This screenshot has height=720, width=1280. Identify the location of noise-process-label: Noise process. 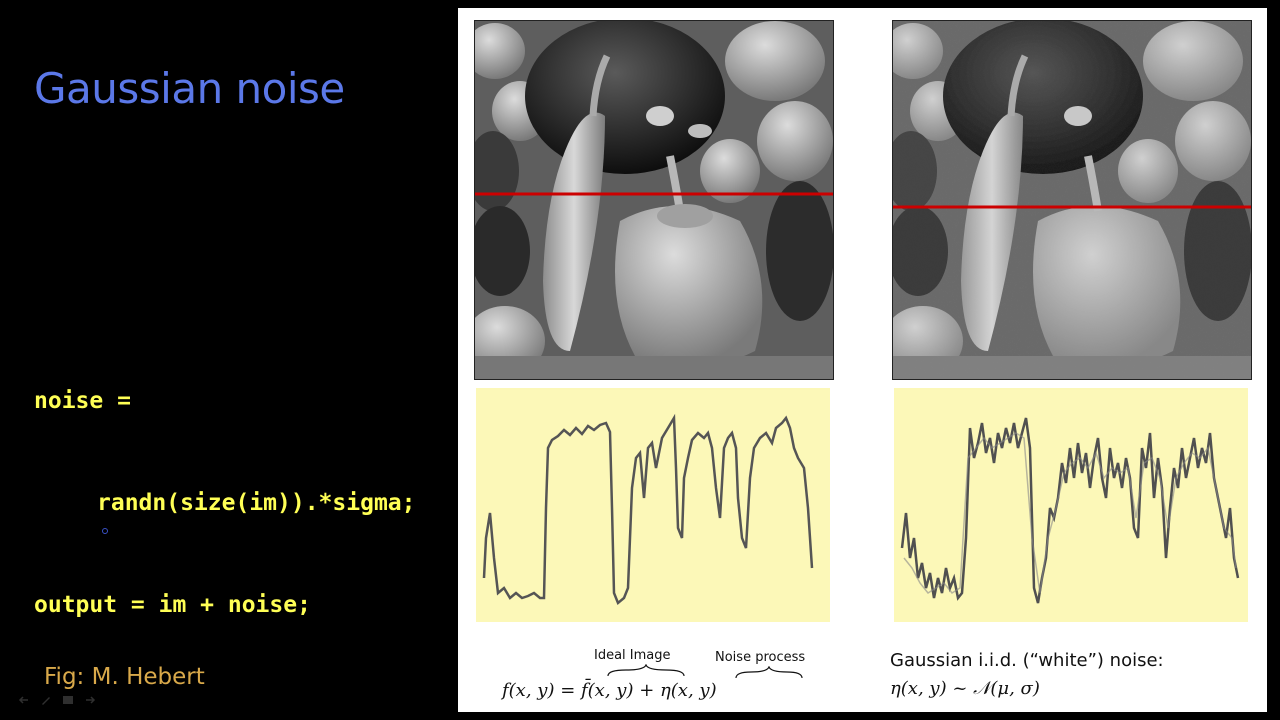
(760, 657).